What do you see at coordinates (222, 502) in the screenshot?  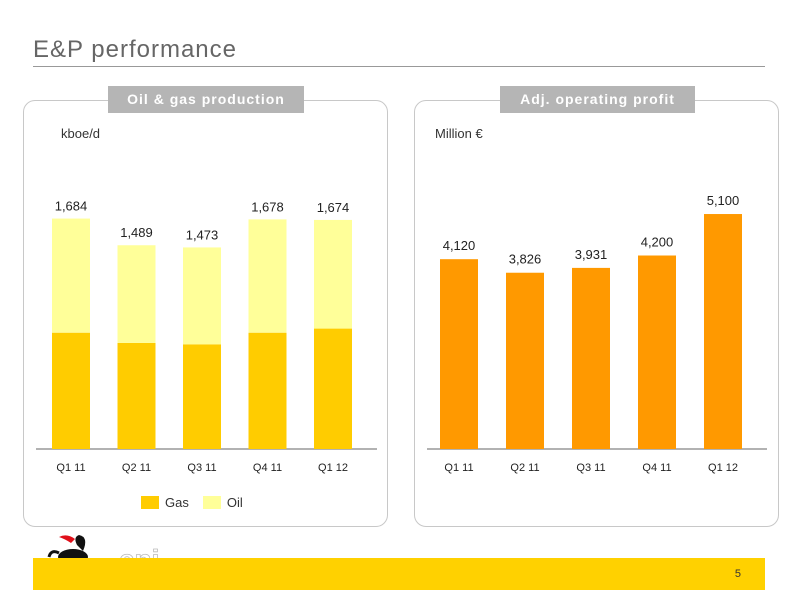 I see `legend-item-oil: Oil` at bounding box center [222, 502].